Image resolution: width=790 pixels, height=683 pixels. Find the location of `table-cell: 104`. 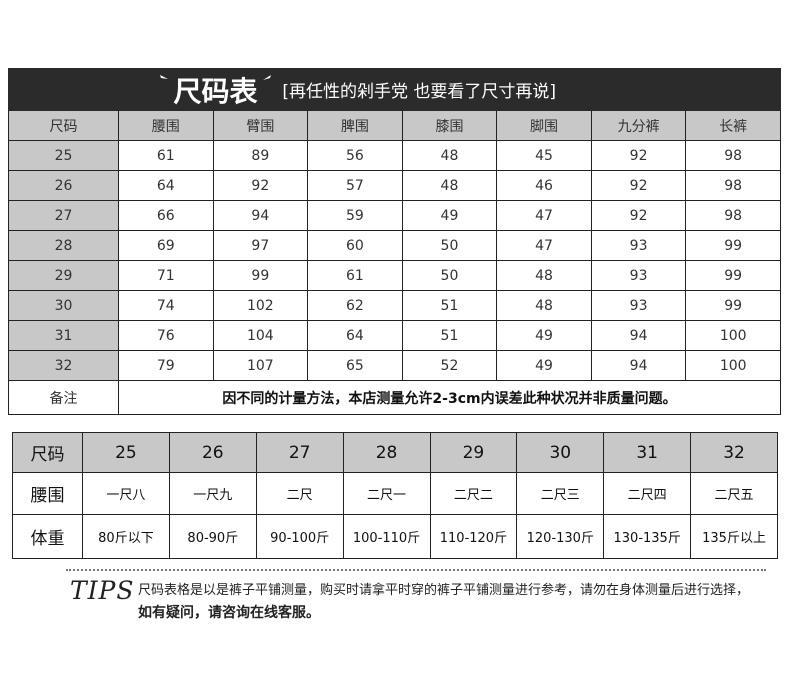

table-cell: 104 is located at coordinates (260, 335).